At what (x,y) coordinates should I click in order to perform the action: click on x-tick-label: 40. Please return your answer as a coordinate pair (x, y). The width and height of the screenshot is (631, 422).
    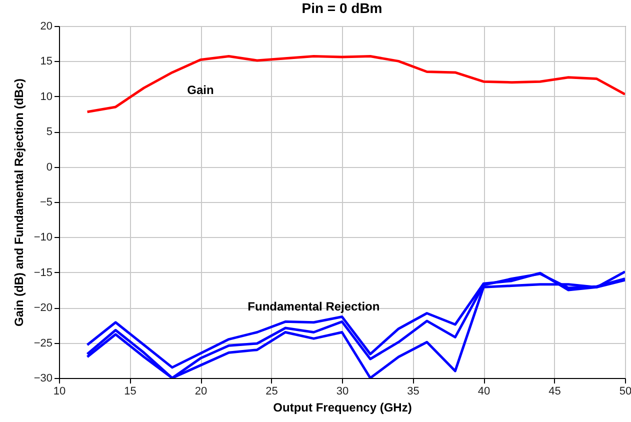
    Looking at the image, I should click on (484, 392).